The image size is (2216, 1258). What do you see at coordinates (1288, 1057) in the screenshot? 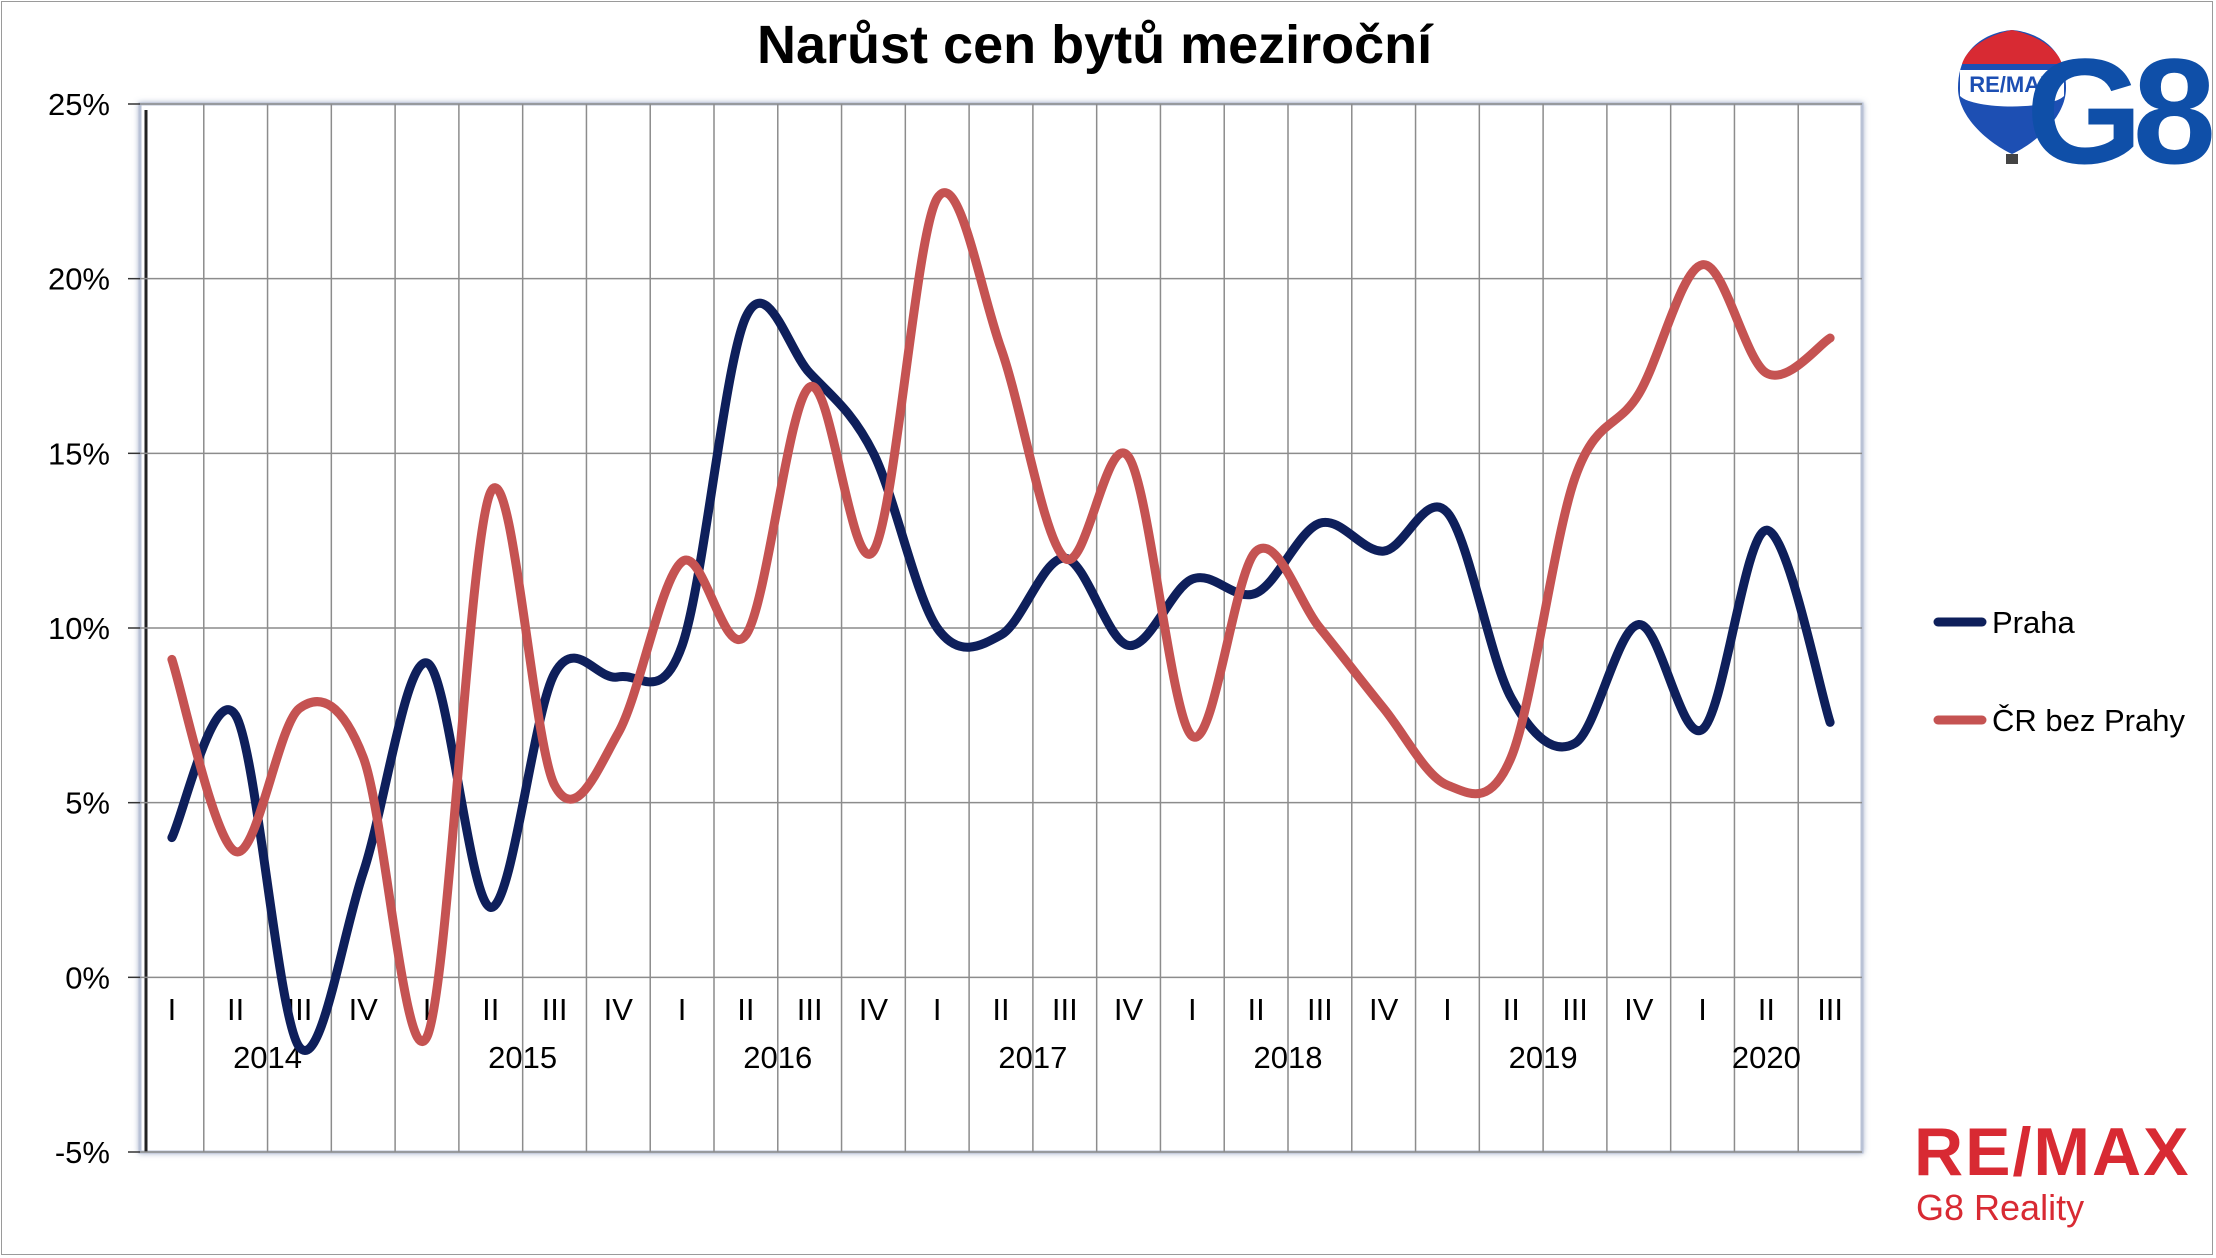
I see `x-year-label: 2018` at bounding box center [1288, 1057].